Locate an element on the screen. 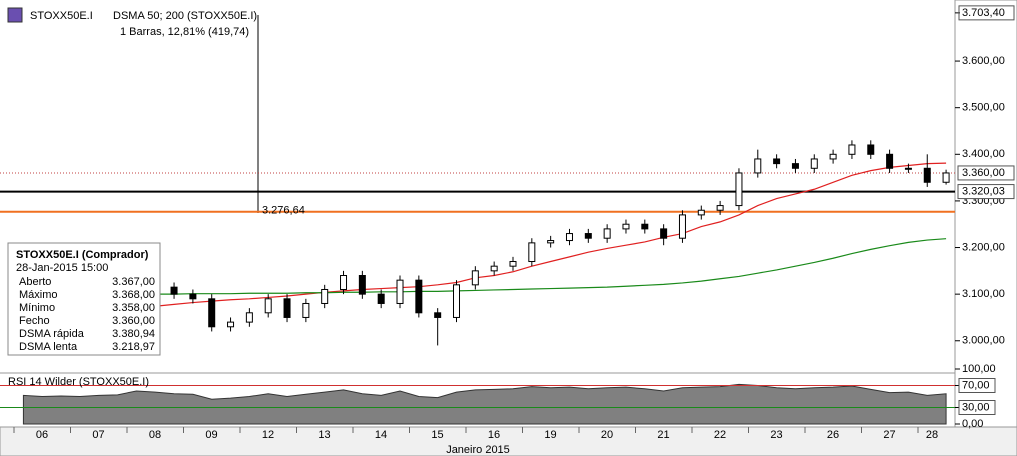  info-value: 3.218,97 is located at coordinates (133, 347).